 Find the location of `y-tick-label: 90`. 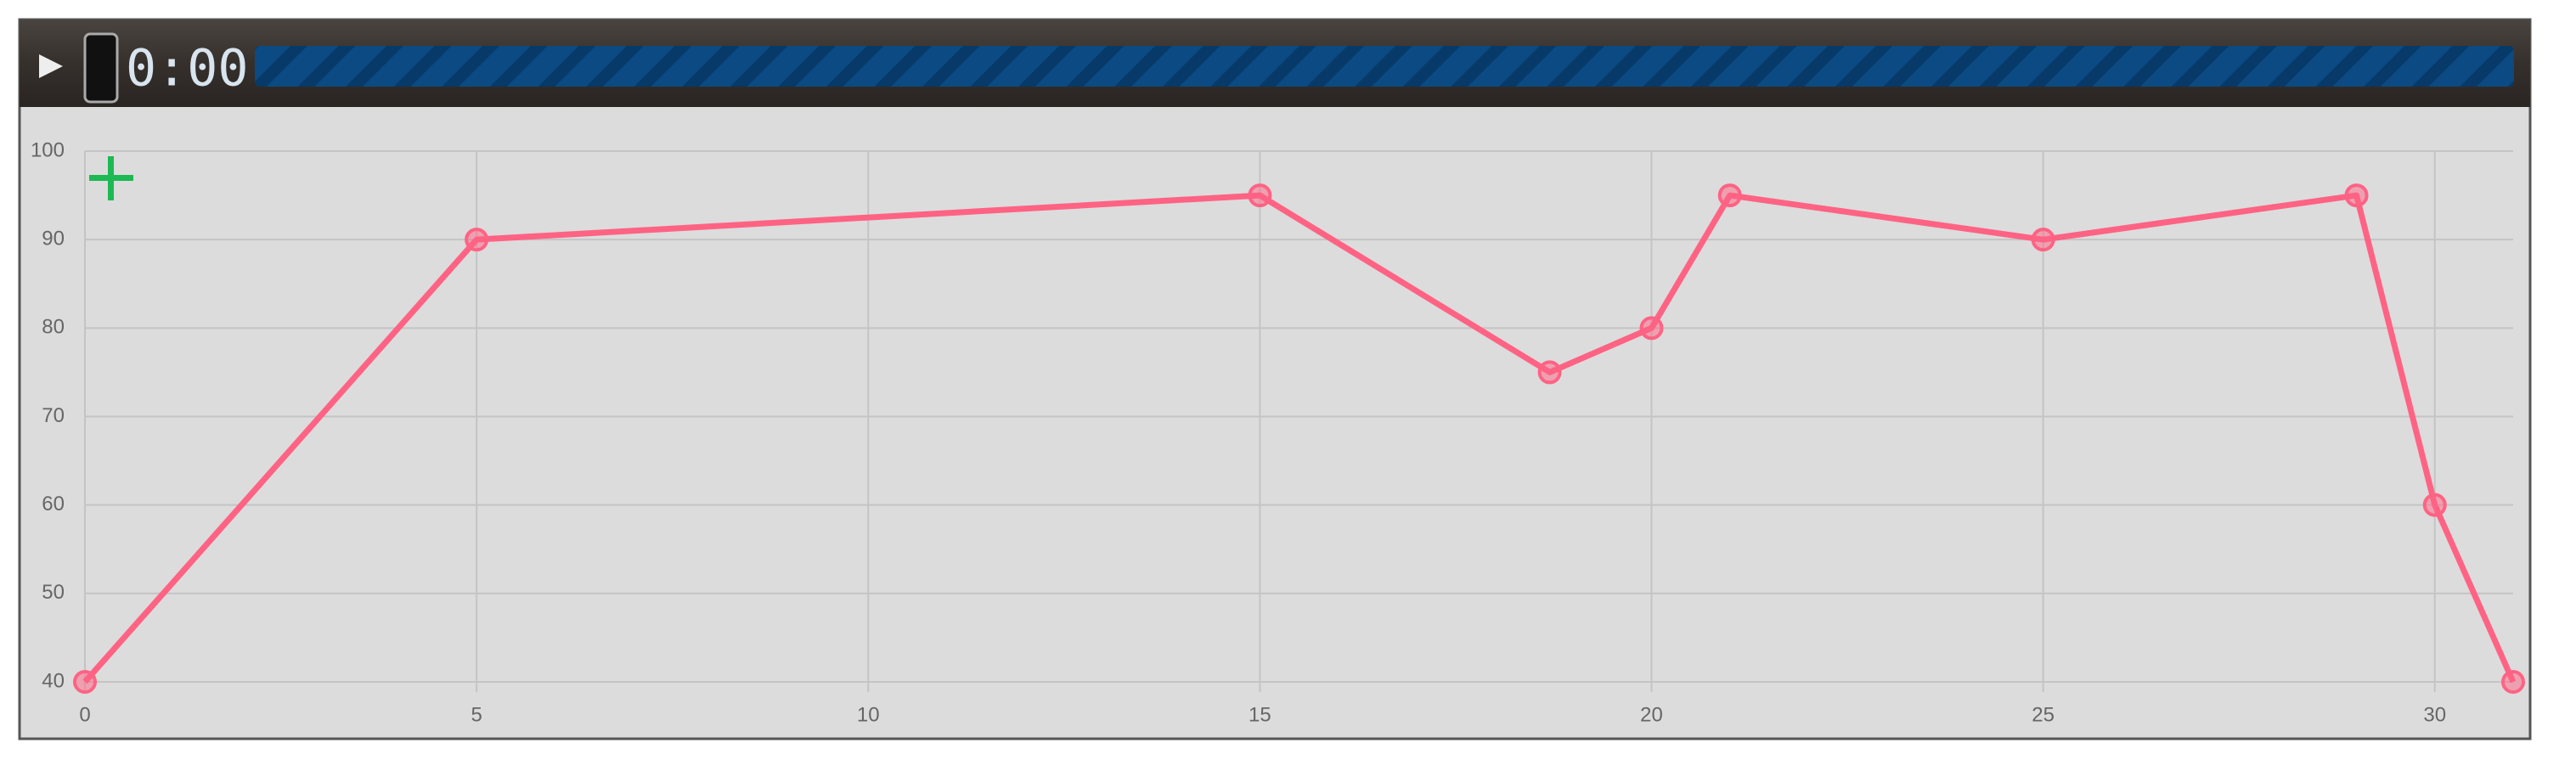

y-tick-label: 90 is located at coordinates (53, 239).